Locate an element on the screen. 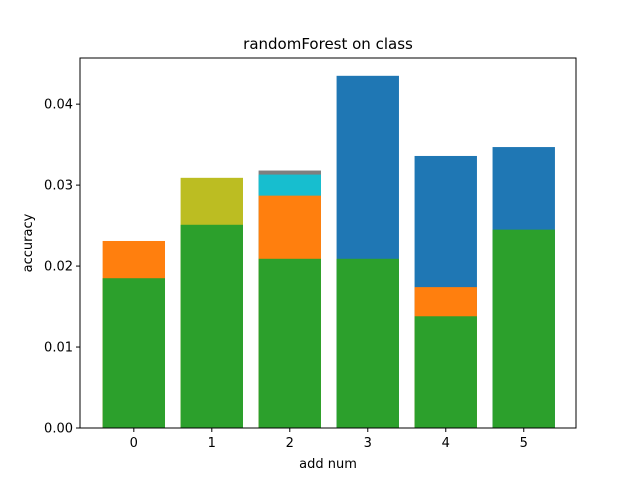 This screenshot has width=640, height=480. y-axis-label: accuracy is located at coordinates (28, 242).